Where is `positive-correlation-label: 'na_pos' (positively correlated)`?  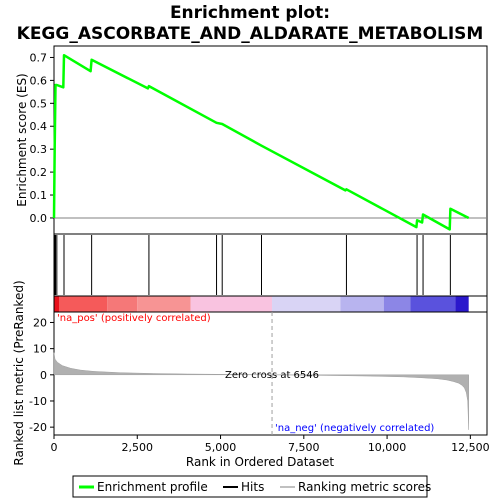
positive-correlation-label: 'na_pos' (positively correlated) is located at coordinates (134, 318).